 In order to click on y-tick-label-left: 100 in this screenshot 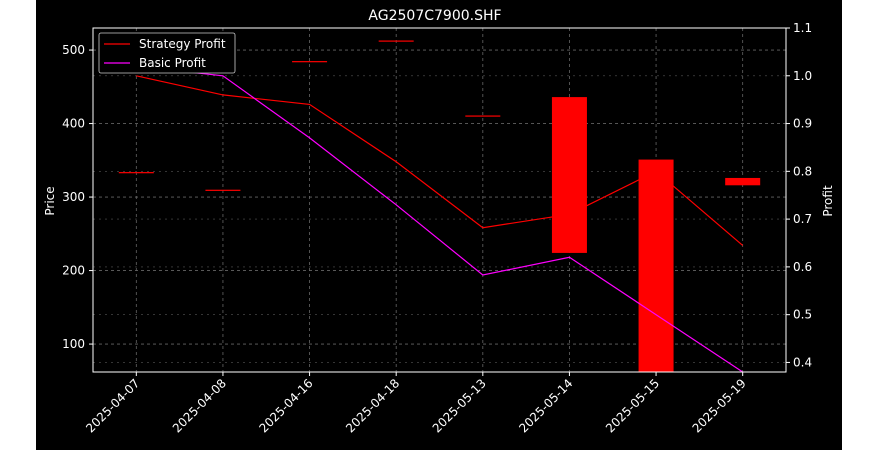, I will do `click(73, 344)`.